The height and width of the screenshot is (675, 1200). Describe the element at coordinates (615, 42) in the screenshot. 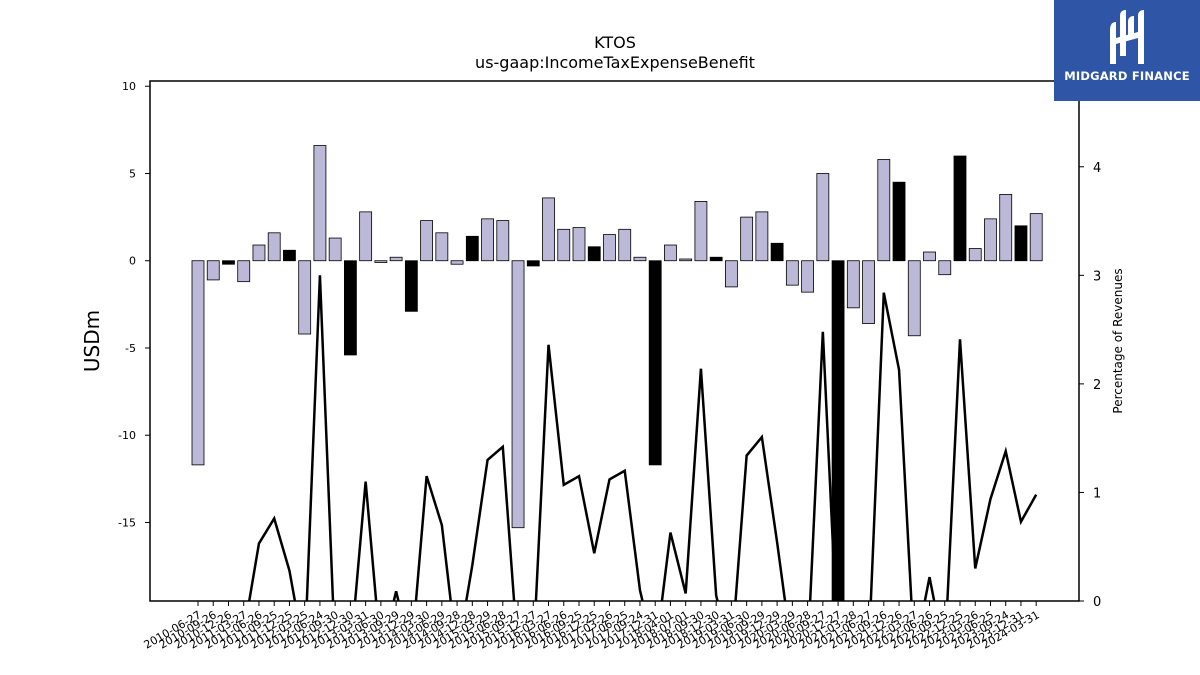

I see `chart-title: KTOS` at that location.